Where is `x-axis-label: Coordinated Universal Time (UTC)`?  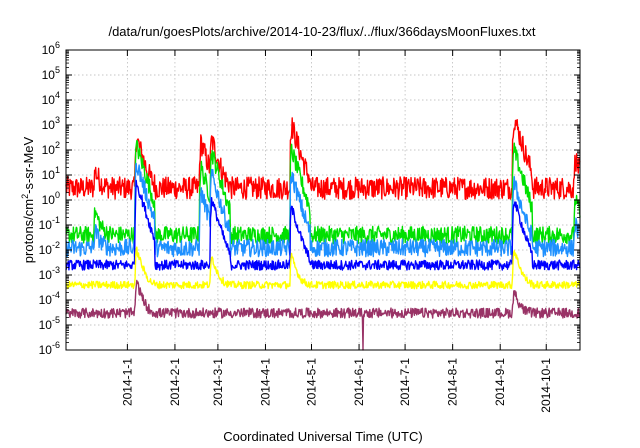 x-axis-label: Coordinated Universal Time (UTC) is located at coordinates (322, 436).